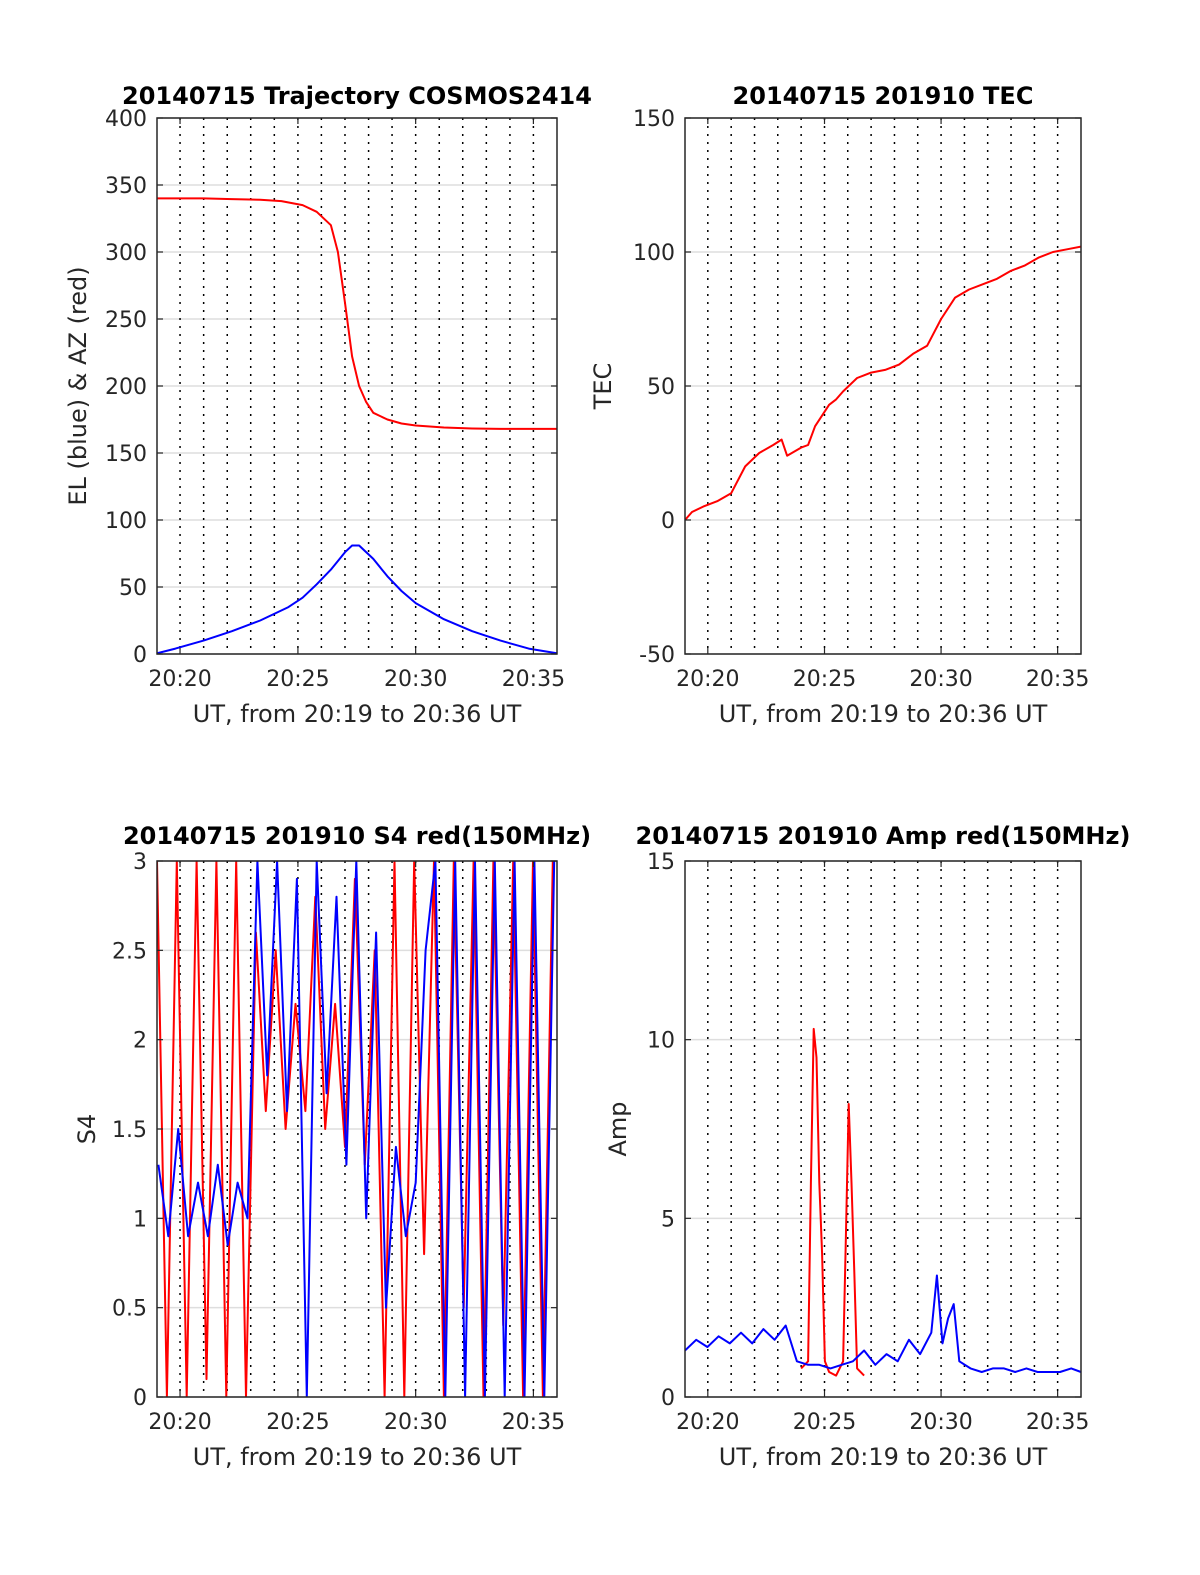 The width and height of the screenshot is (1200, 1575). Describe the element at coordinates (883, 1129) in the screenshot. I see `axes-frame` at that location.